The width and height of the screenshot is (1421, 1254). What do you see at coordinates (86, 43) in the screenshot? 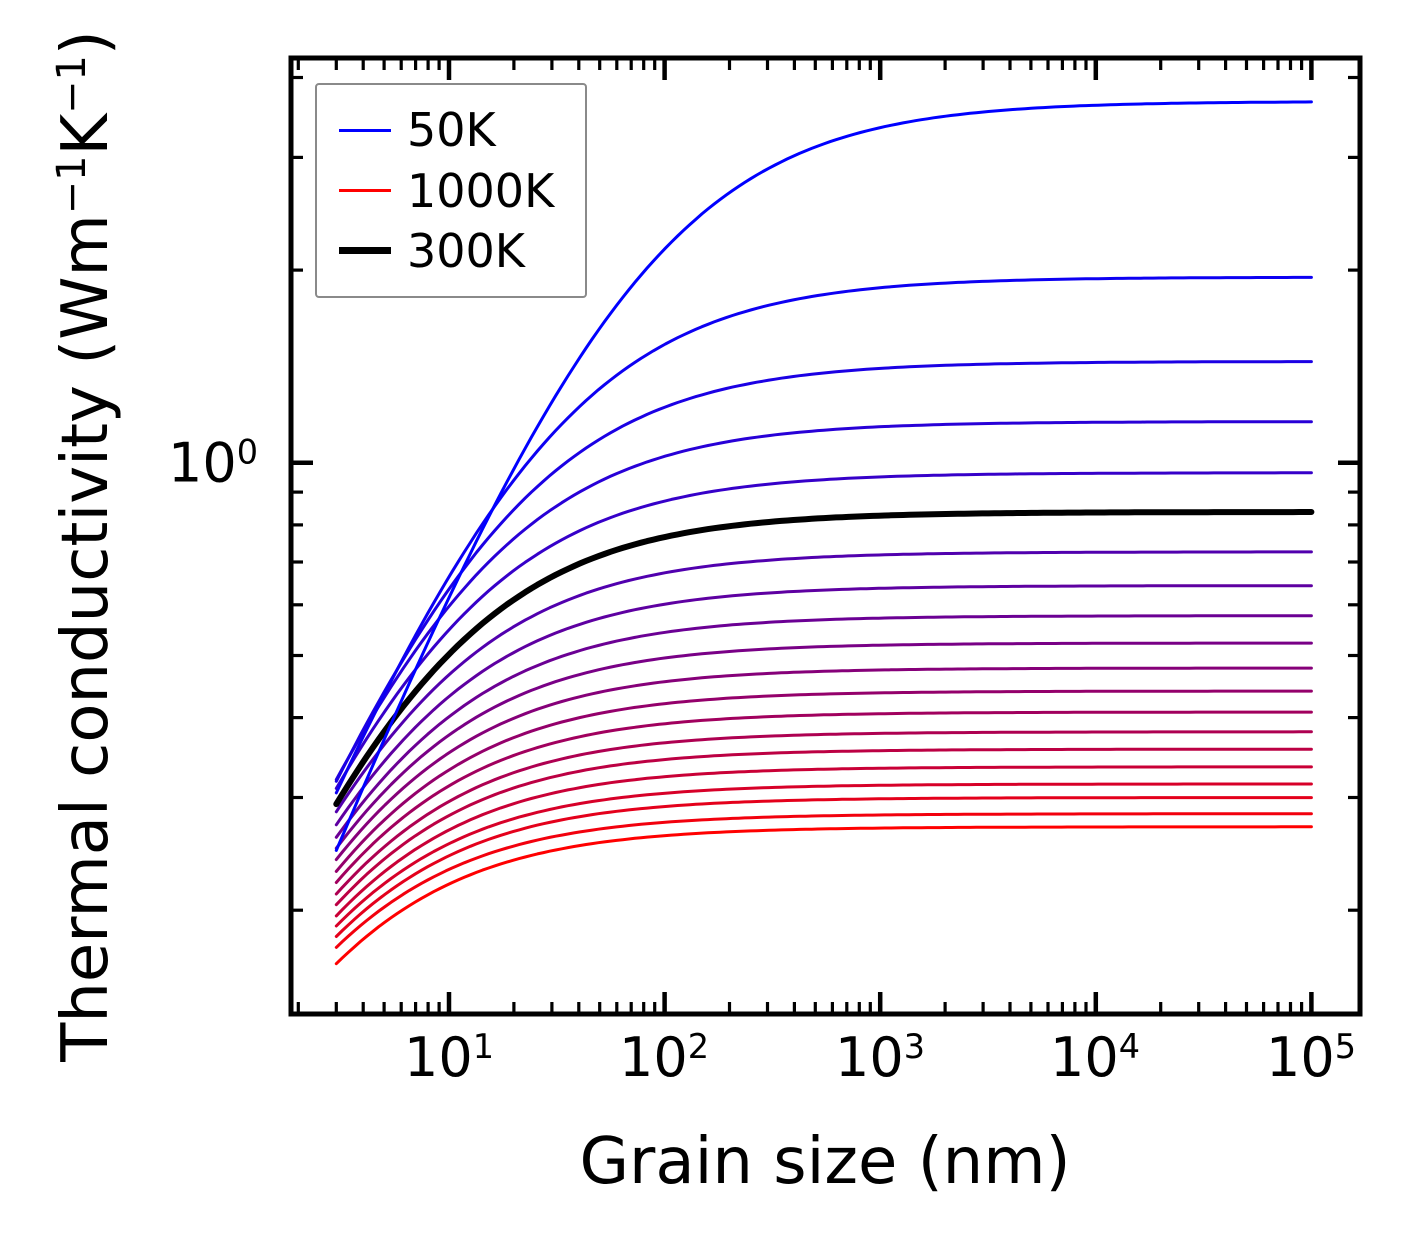
I see `y-axis-label-text: )` at bounding box center [86, 43].